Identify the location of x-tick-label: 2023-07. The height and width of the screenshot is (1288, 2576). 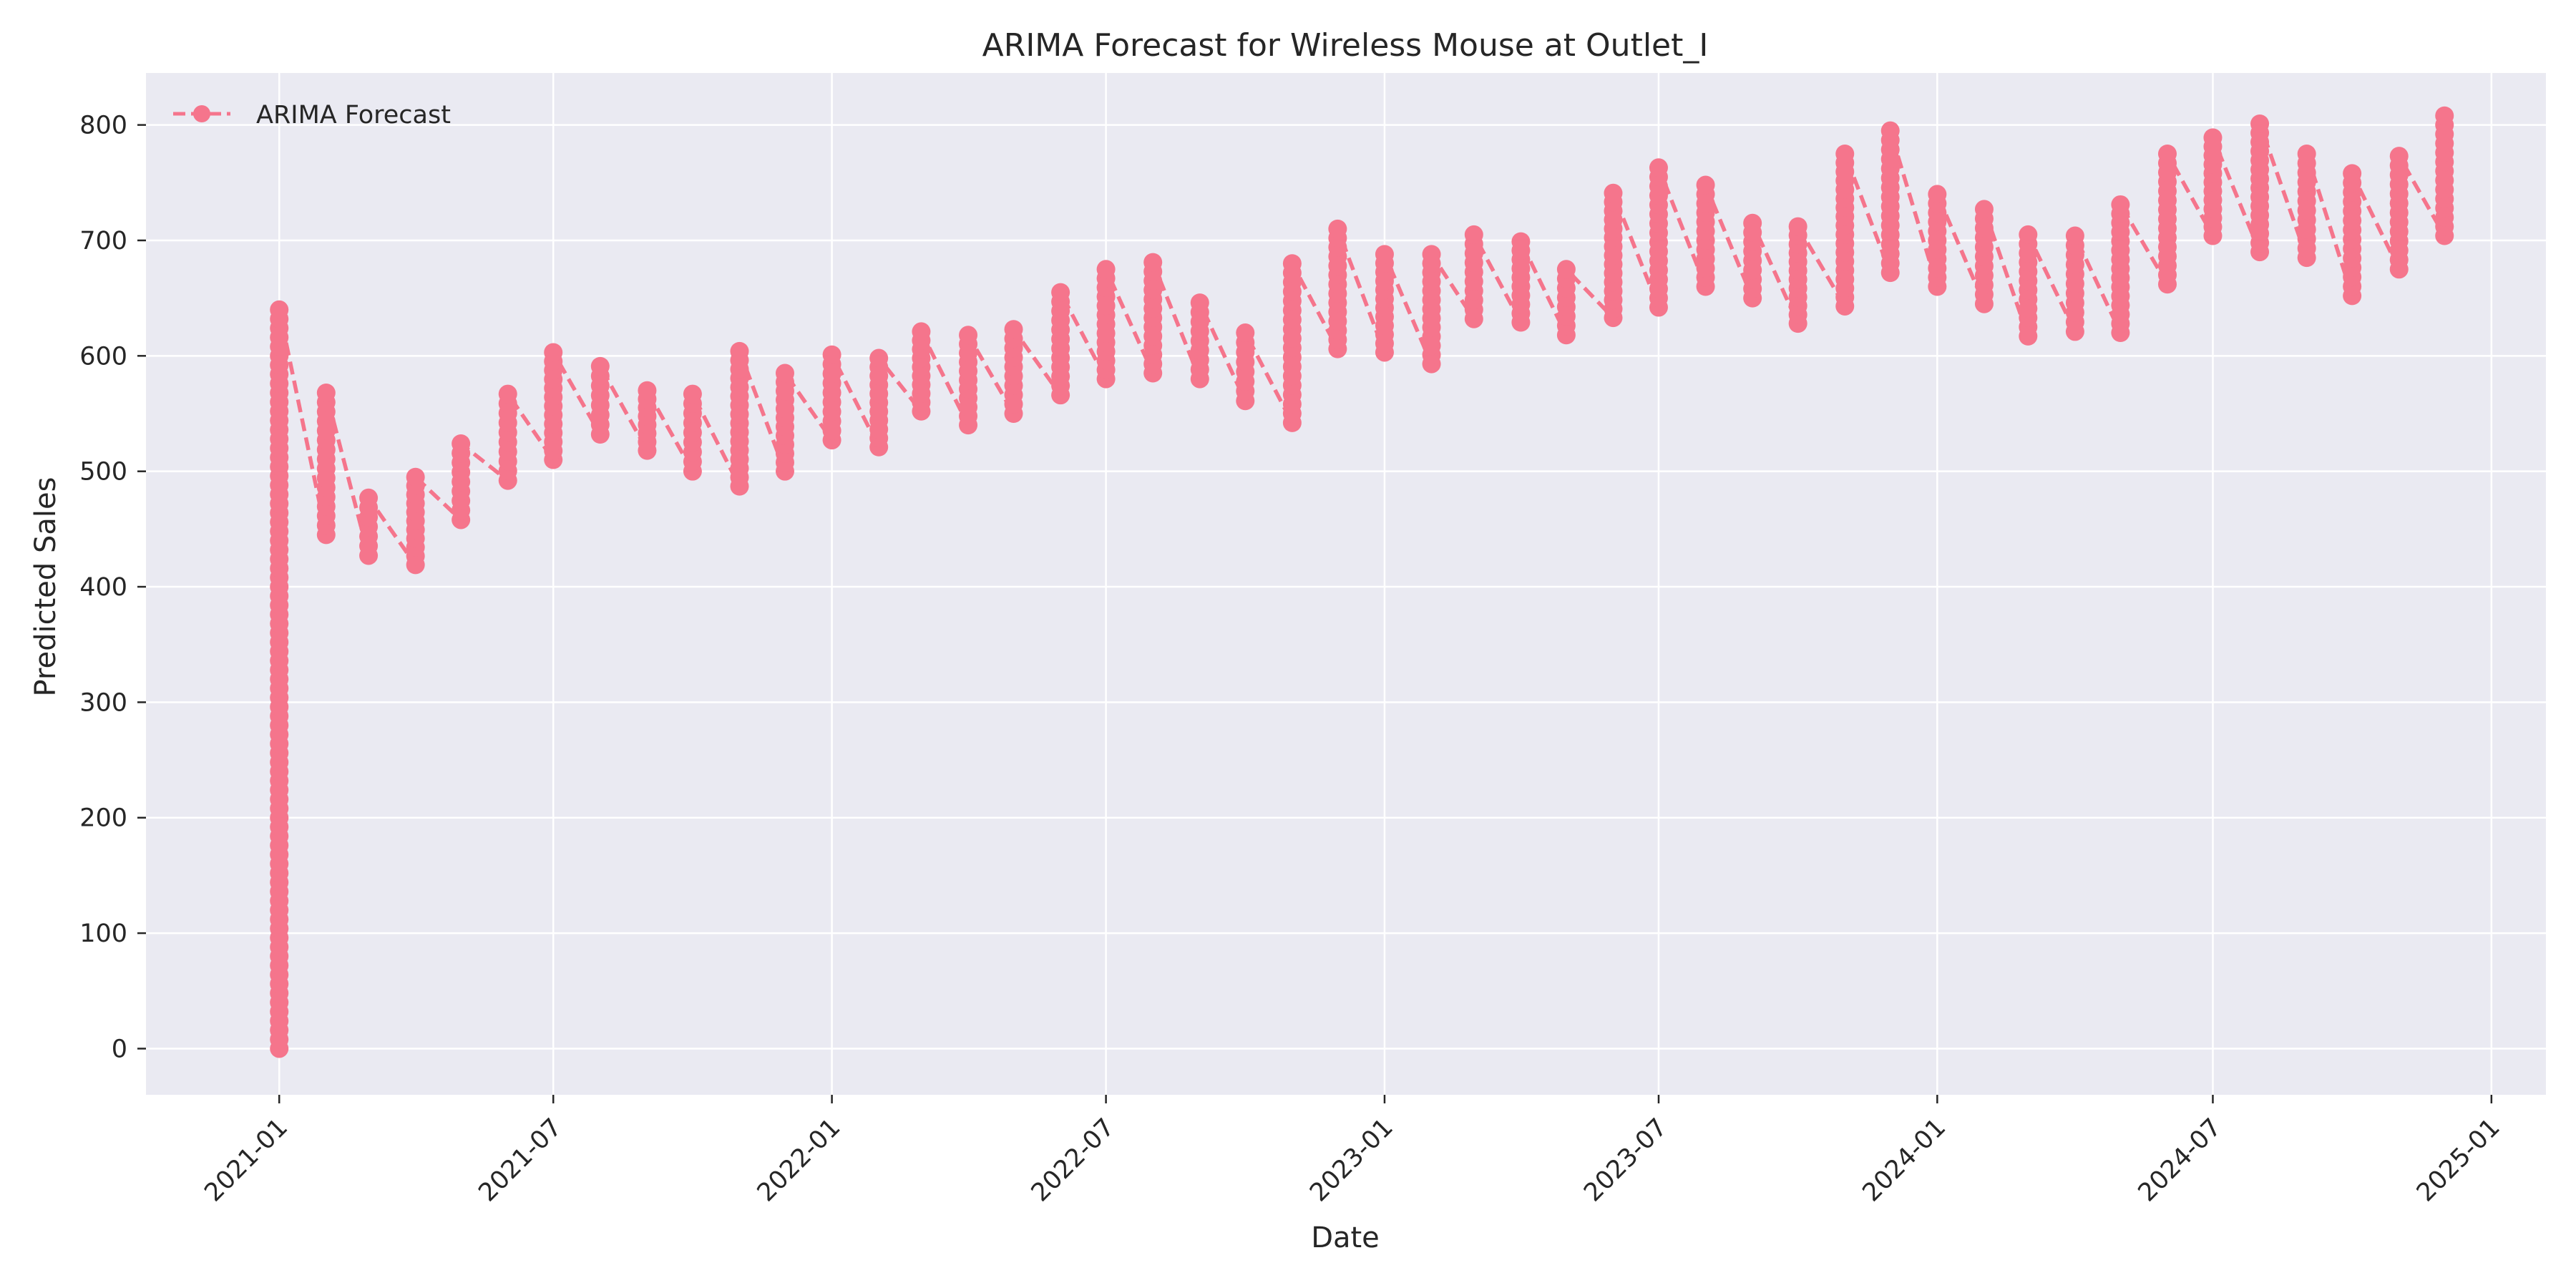
(1626, 1160).